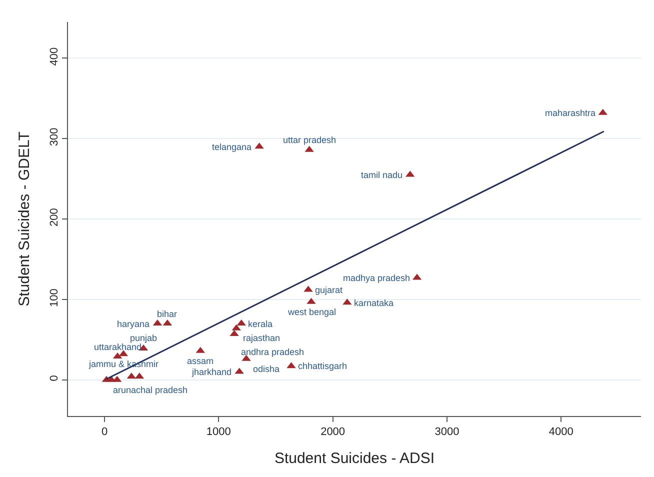 The height and width of the screenshot is (477, 654). What do you see at coordinates (54, 217) in the screenshot?
I see `y-tick-label: 200` at bounding box center [54, 217].